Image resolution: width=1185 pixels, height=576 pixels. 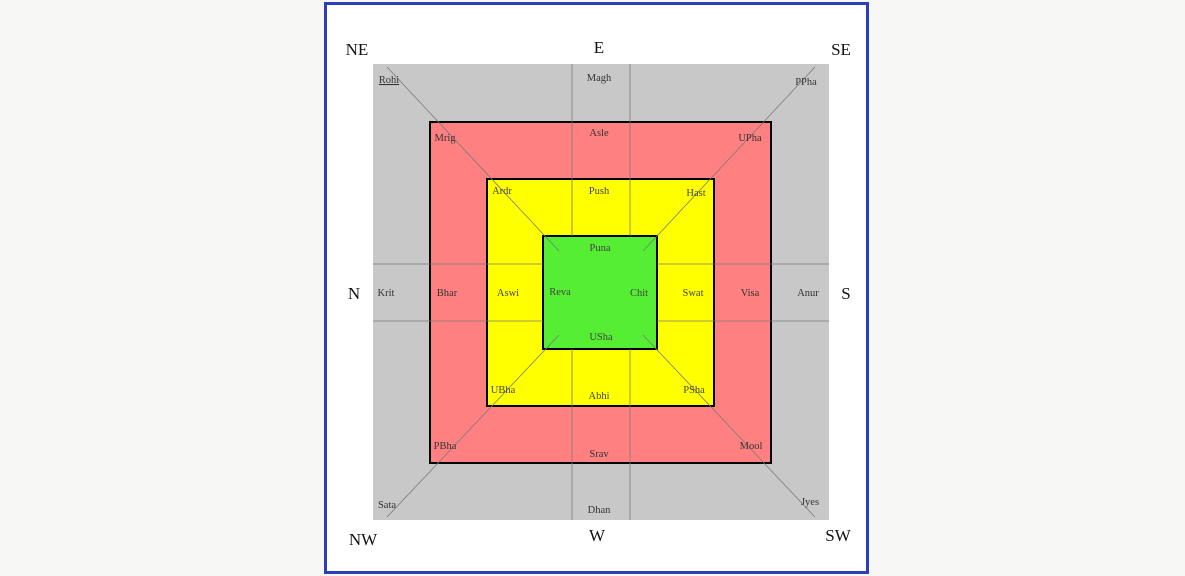 What do you see at coordinates (387, 505) in the screenshot?
I see `nakshatra-label-sata: Sata` at bounding box center [387, 505].